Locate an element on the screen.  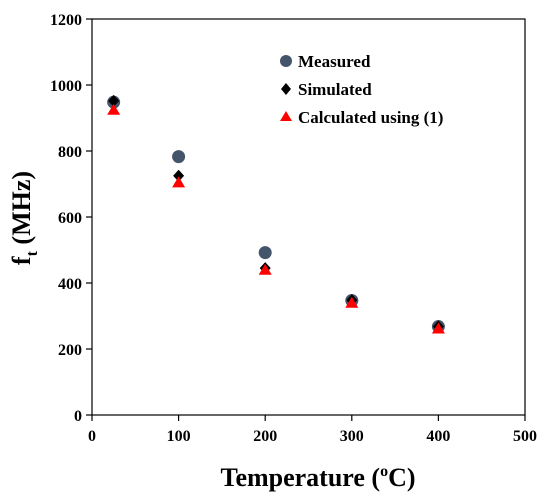
x-axis-title: Temperature (oC) is located at coordinates (317, 477).